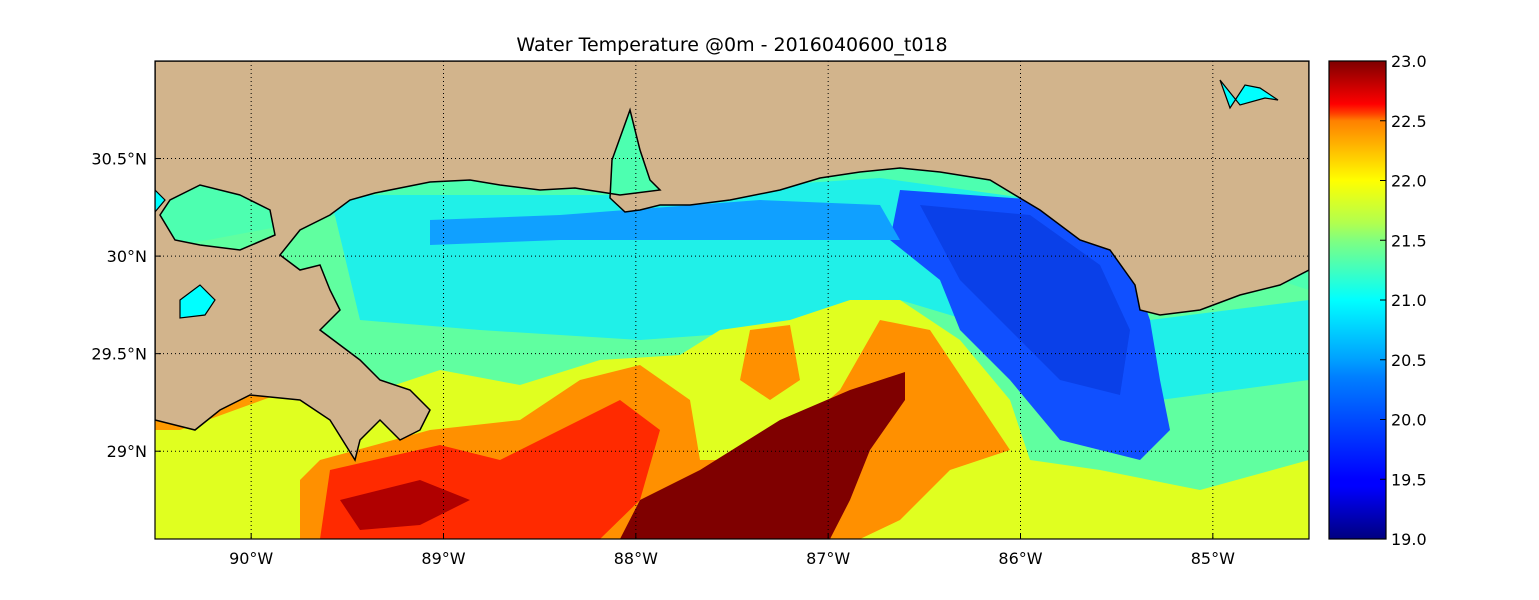 The height and width of the screenshot is (600, 1539). I want to click on red-core-west, so click(405, 505).